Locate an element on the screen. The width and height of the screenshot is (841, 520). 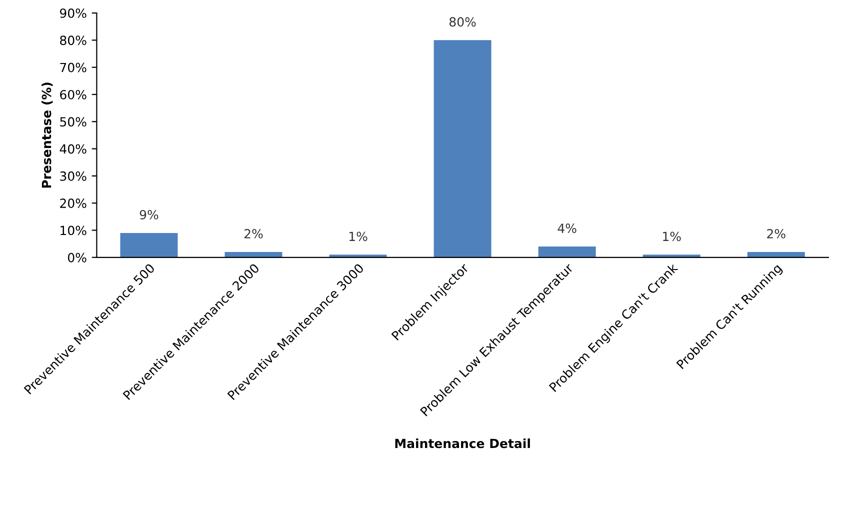
data-label: 4% is located at coordinates (567, 229).